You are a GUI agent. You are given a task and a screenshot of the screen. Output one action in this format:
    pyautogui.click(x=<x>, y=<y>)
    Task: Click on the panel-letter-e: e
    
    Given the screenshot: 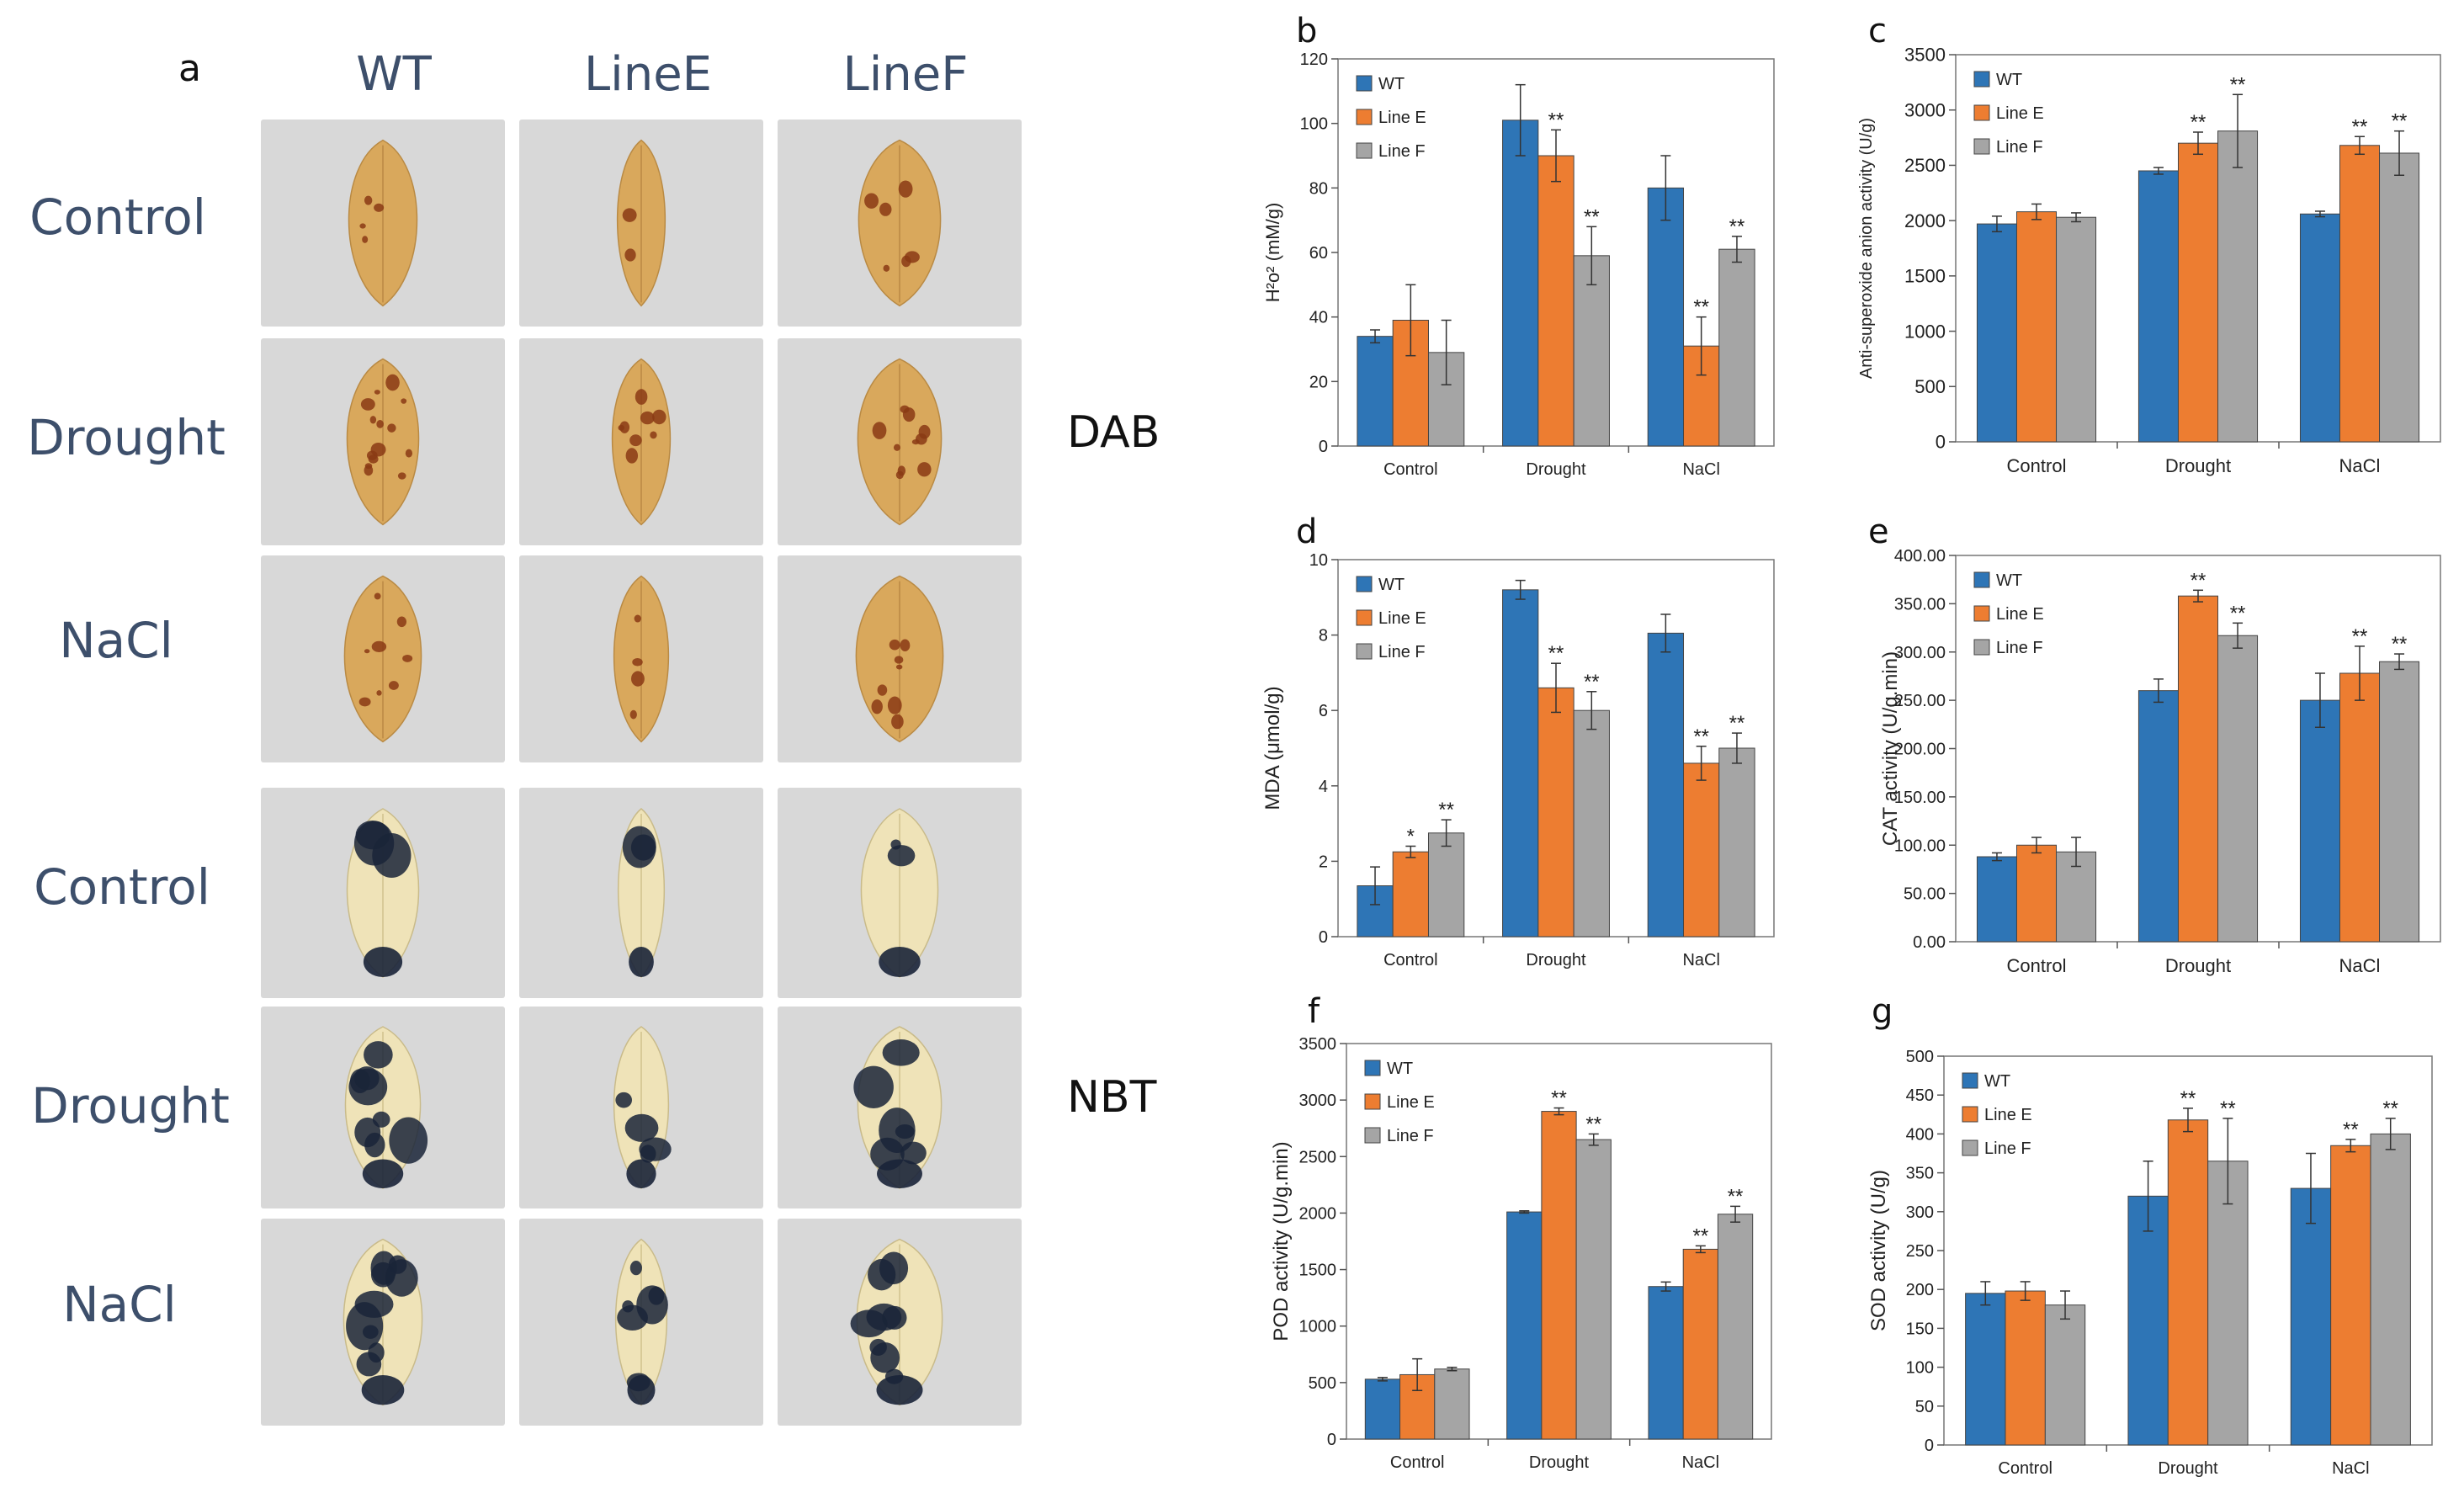 What is the action you would take?
    pyautogui.click(x=1878, y=532)
    